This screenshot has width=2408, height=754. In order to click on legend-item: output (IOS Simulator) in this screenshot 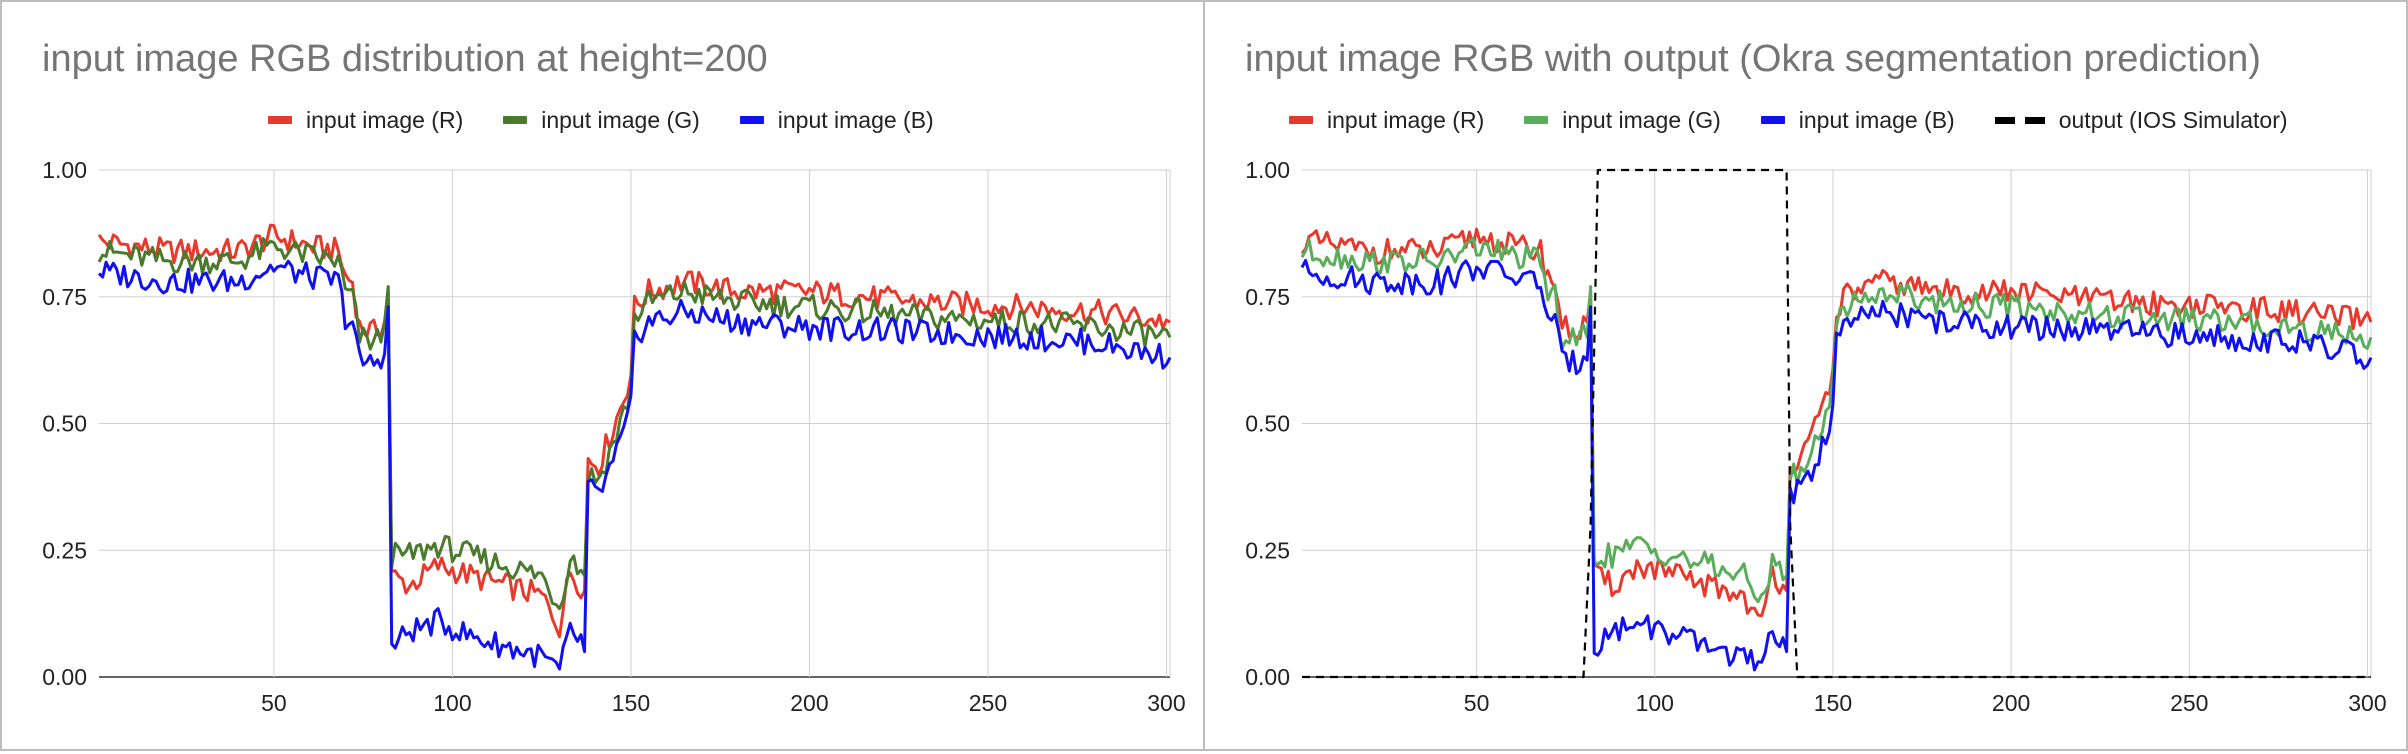, I will do `click(2141, 120)`.